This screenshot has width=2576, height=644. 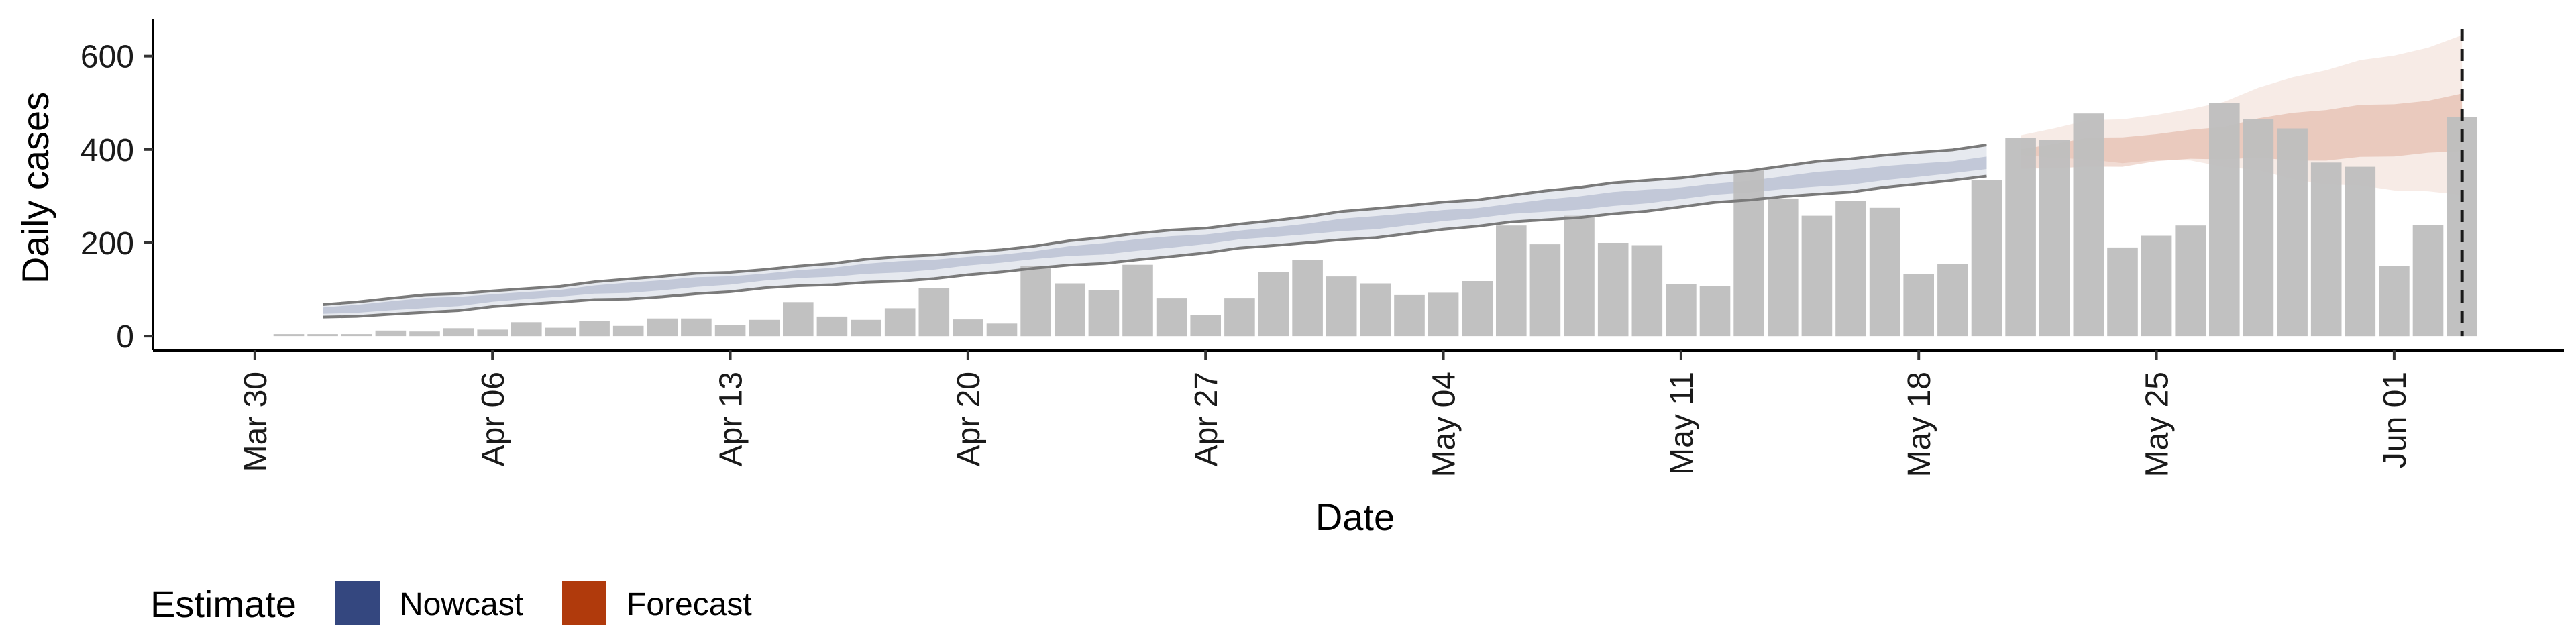 I want to click on y-ticks: 0 200 400 600, so click(x=116, y=197).